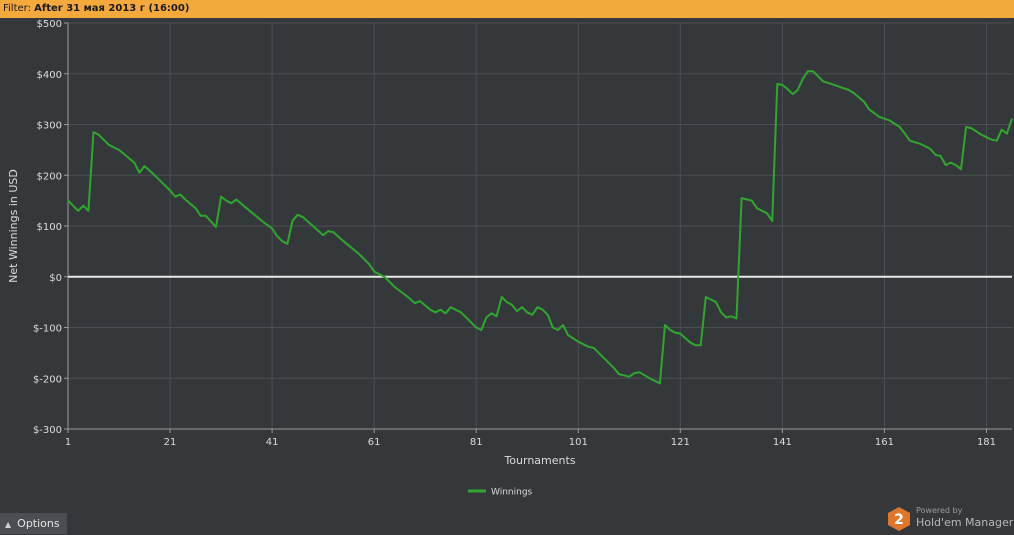  I want to click on filter-value: After 31 мая 2013 г (16:00), so click(112, 8).